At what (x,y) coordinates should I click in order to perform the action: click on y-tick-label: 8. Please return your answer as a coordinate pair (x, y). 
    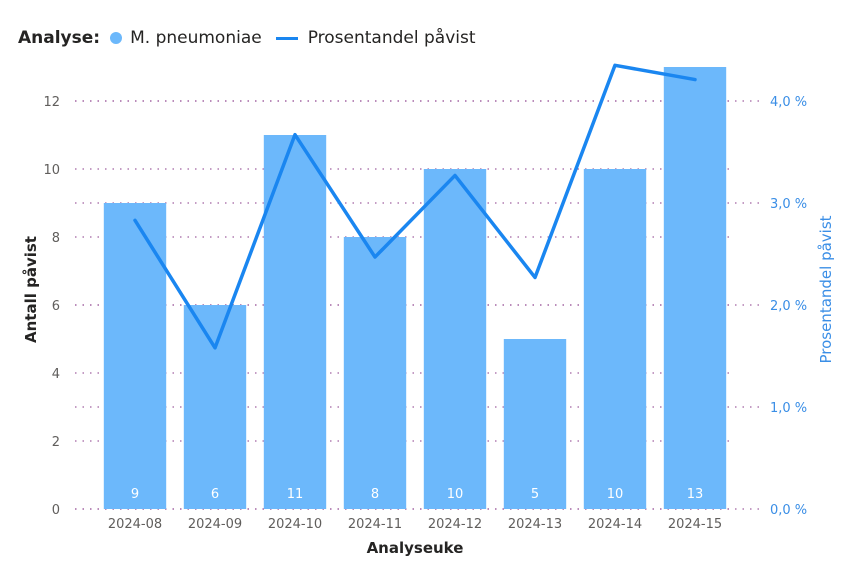
    Looking at the image, I should click on (56, 238).